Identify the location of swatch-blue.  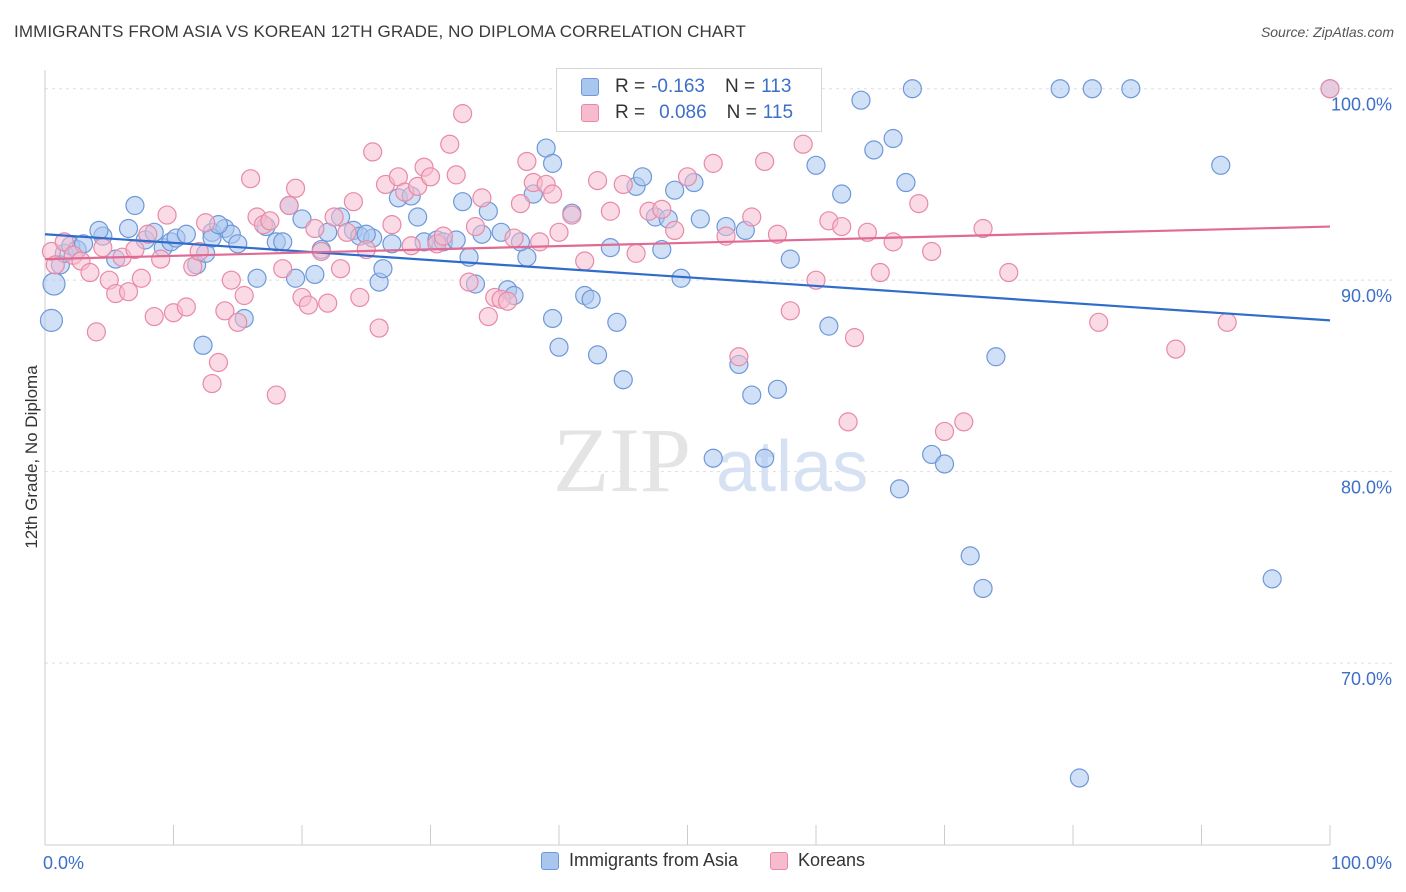
(590, 87).